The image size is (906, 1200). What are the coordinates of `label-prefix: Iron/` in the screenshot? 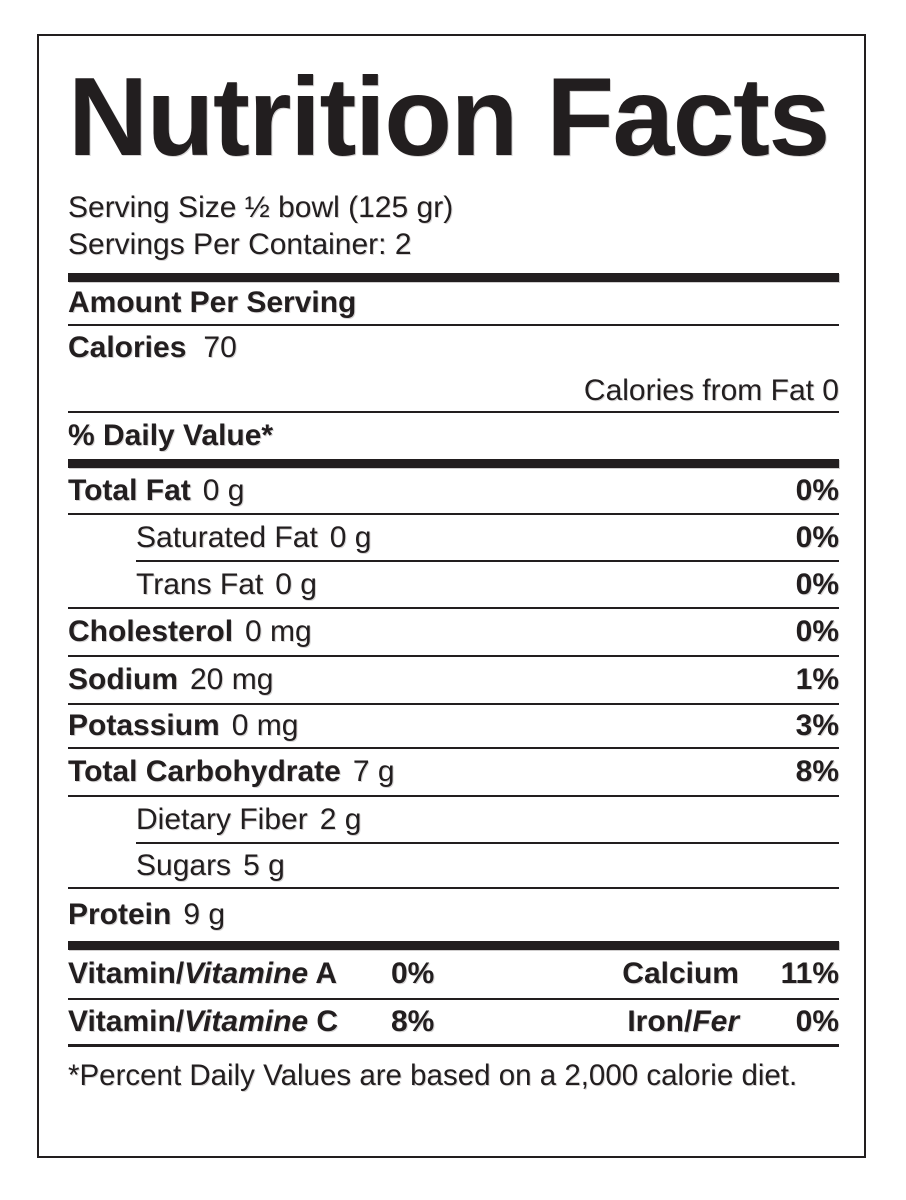 It's located at (660, 1022).